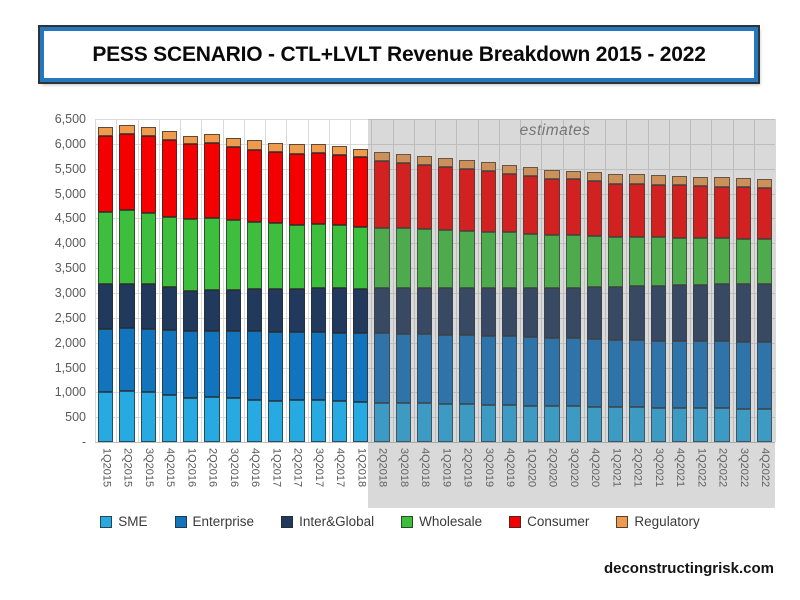 This screenshot has height=600, width=800. Describe the element at coordinates (327, 521) in the screenshot. I see `legend-item-inter-global: Inter&Global` at that location.